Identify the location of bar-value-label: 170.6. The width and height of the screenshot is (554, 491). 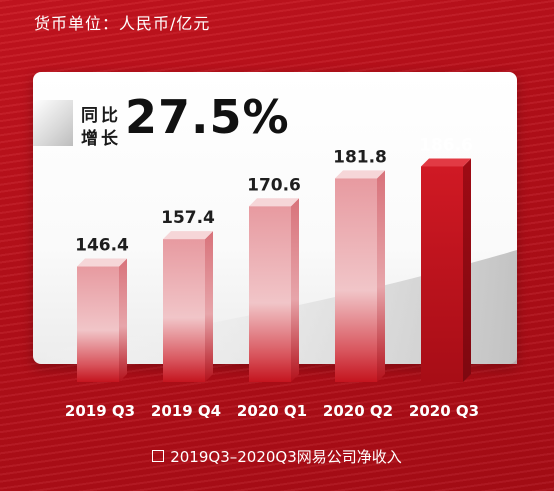
(274, 185).